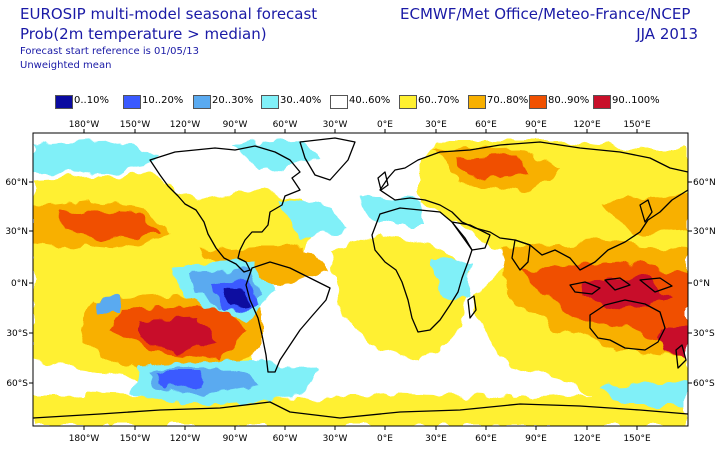 This screenshot has width=723, height=460. I want to click on lon-label-bottom: 90°E, so click(536, 439).